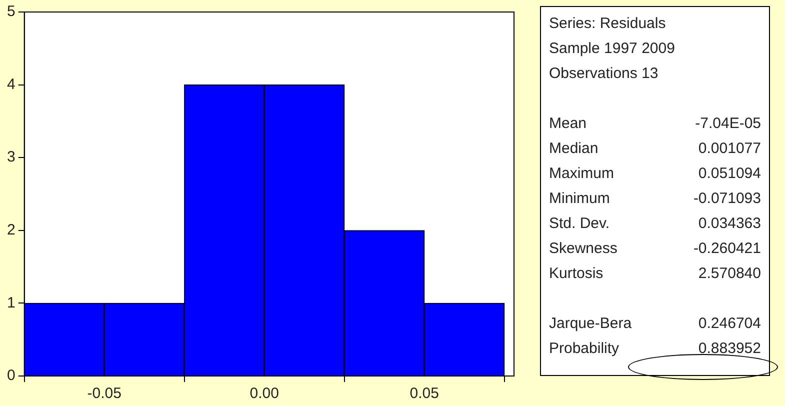  Describe the element at coordinates (604, 74) in the screenshot. I see `text: Observations 13` at that location.